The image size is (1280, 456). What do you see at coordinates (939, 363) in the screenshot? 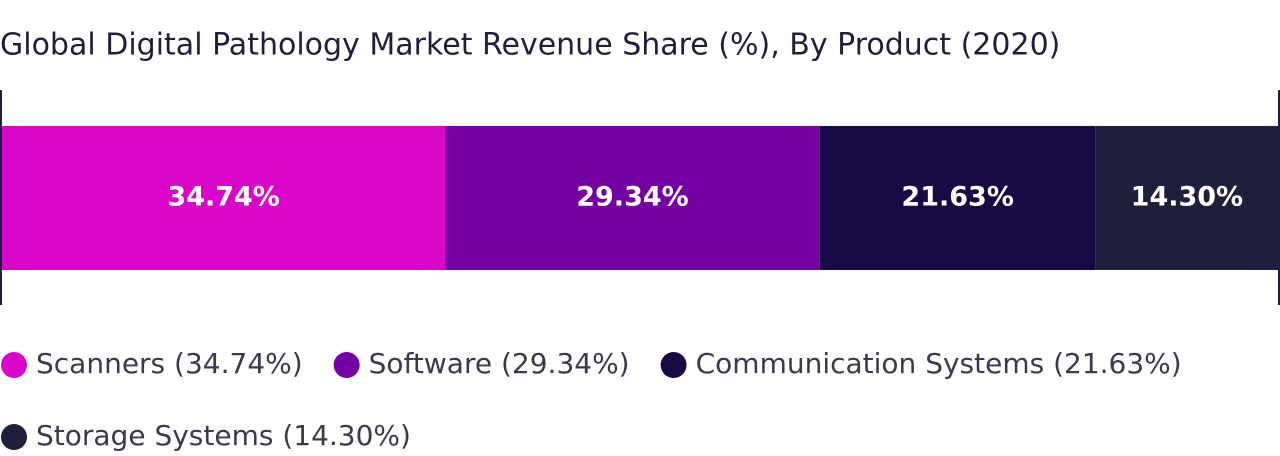
I see `legend-label: Communication Systems (21.63%)` at bounding box center [939, 363].